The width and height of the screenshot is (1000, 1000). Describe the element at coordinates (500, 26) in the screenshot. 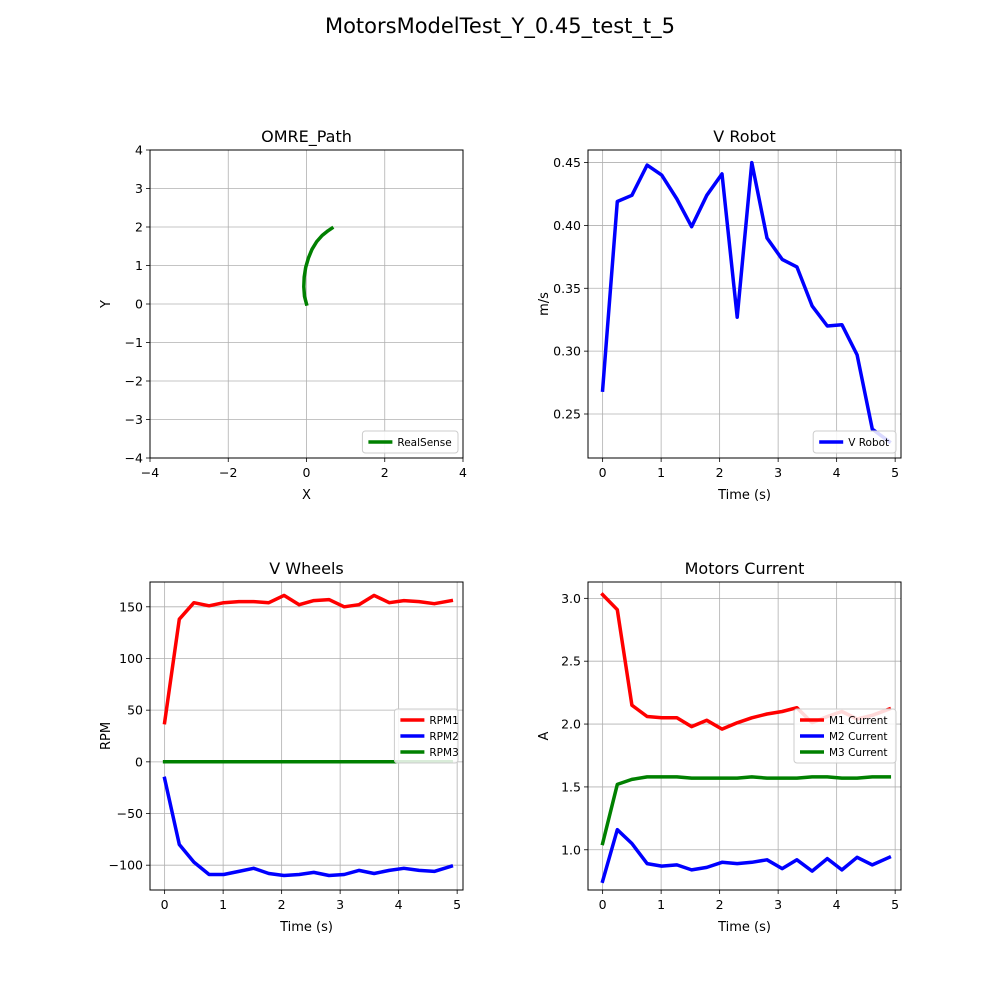

I see `figure-suptitle: MotorsModelTest_Y_0.45_test_t_5` at that location.